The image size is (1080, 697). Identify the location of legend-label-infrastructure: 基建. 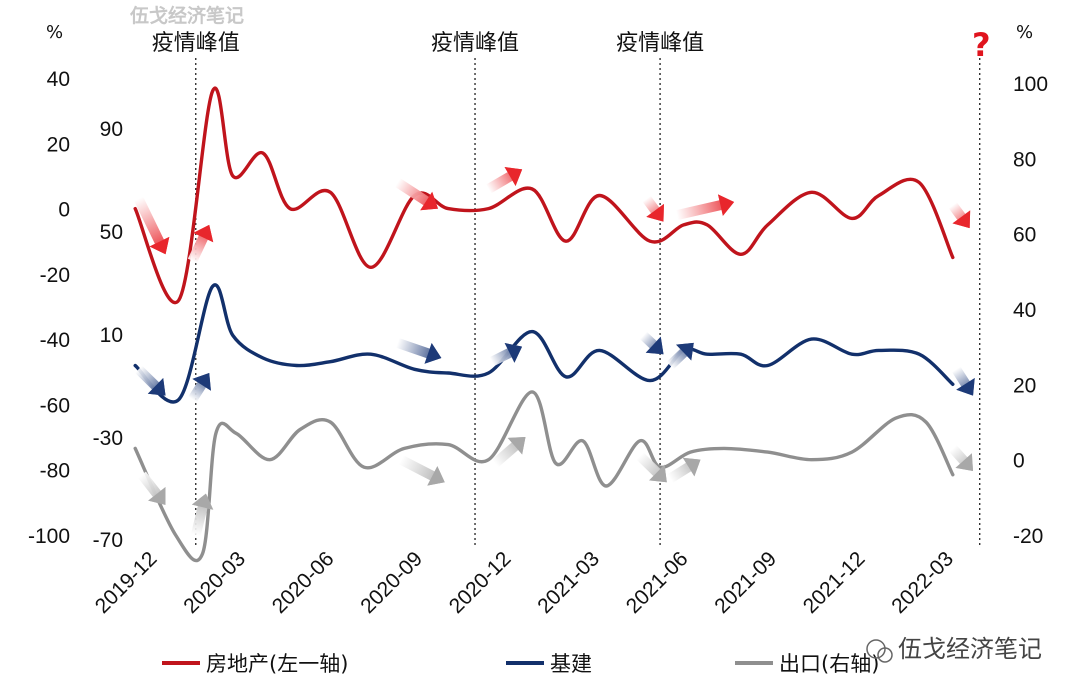
(571, 664).